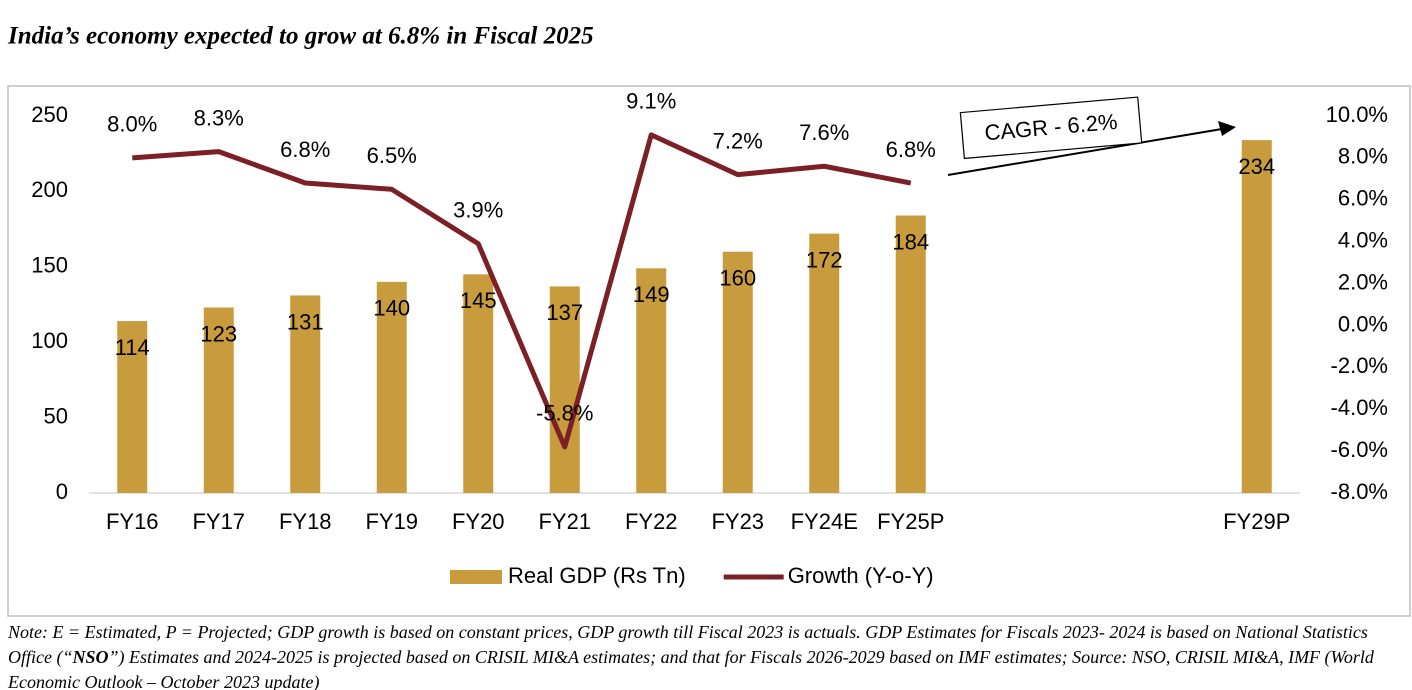 Image resolution: width=1412 pixels, height=690 pixels. Describe the element at coordinates (1363, 239) in the screenshot. I see `y2-tick-label: 4.0%` at that location.